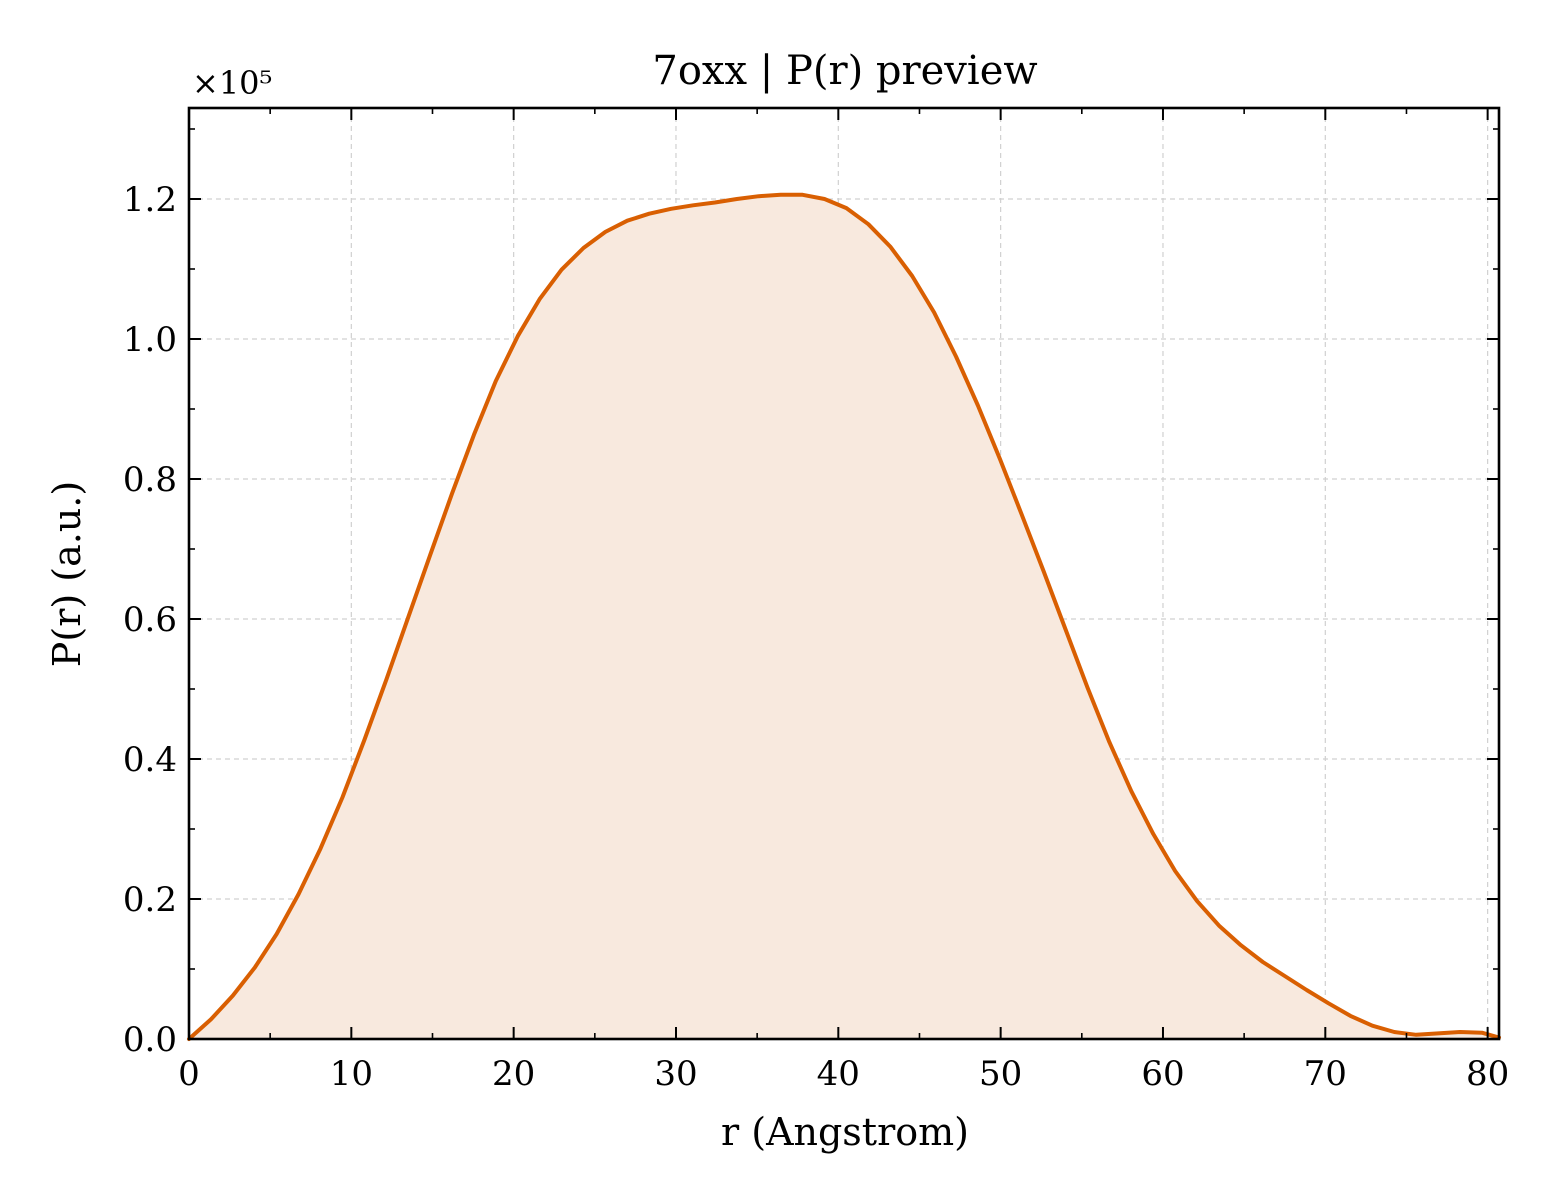  Describe the element at coordinates (150, 480) in the screenshot. I see `y-tick-label: 0.8` at that location.